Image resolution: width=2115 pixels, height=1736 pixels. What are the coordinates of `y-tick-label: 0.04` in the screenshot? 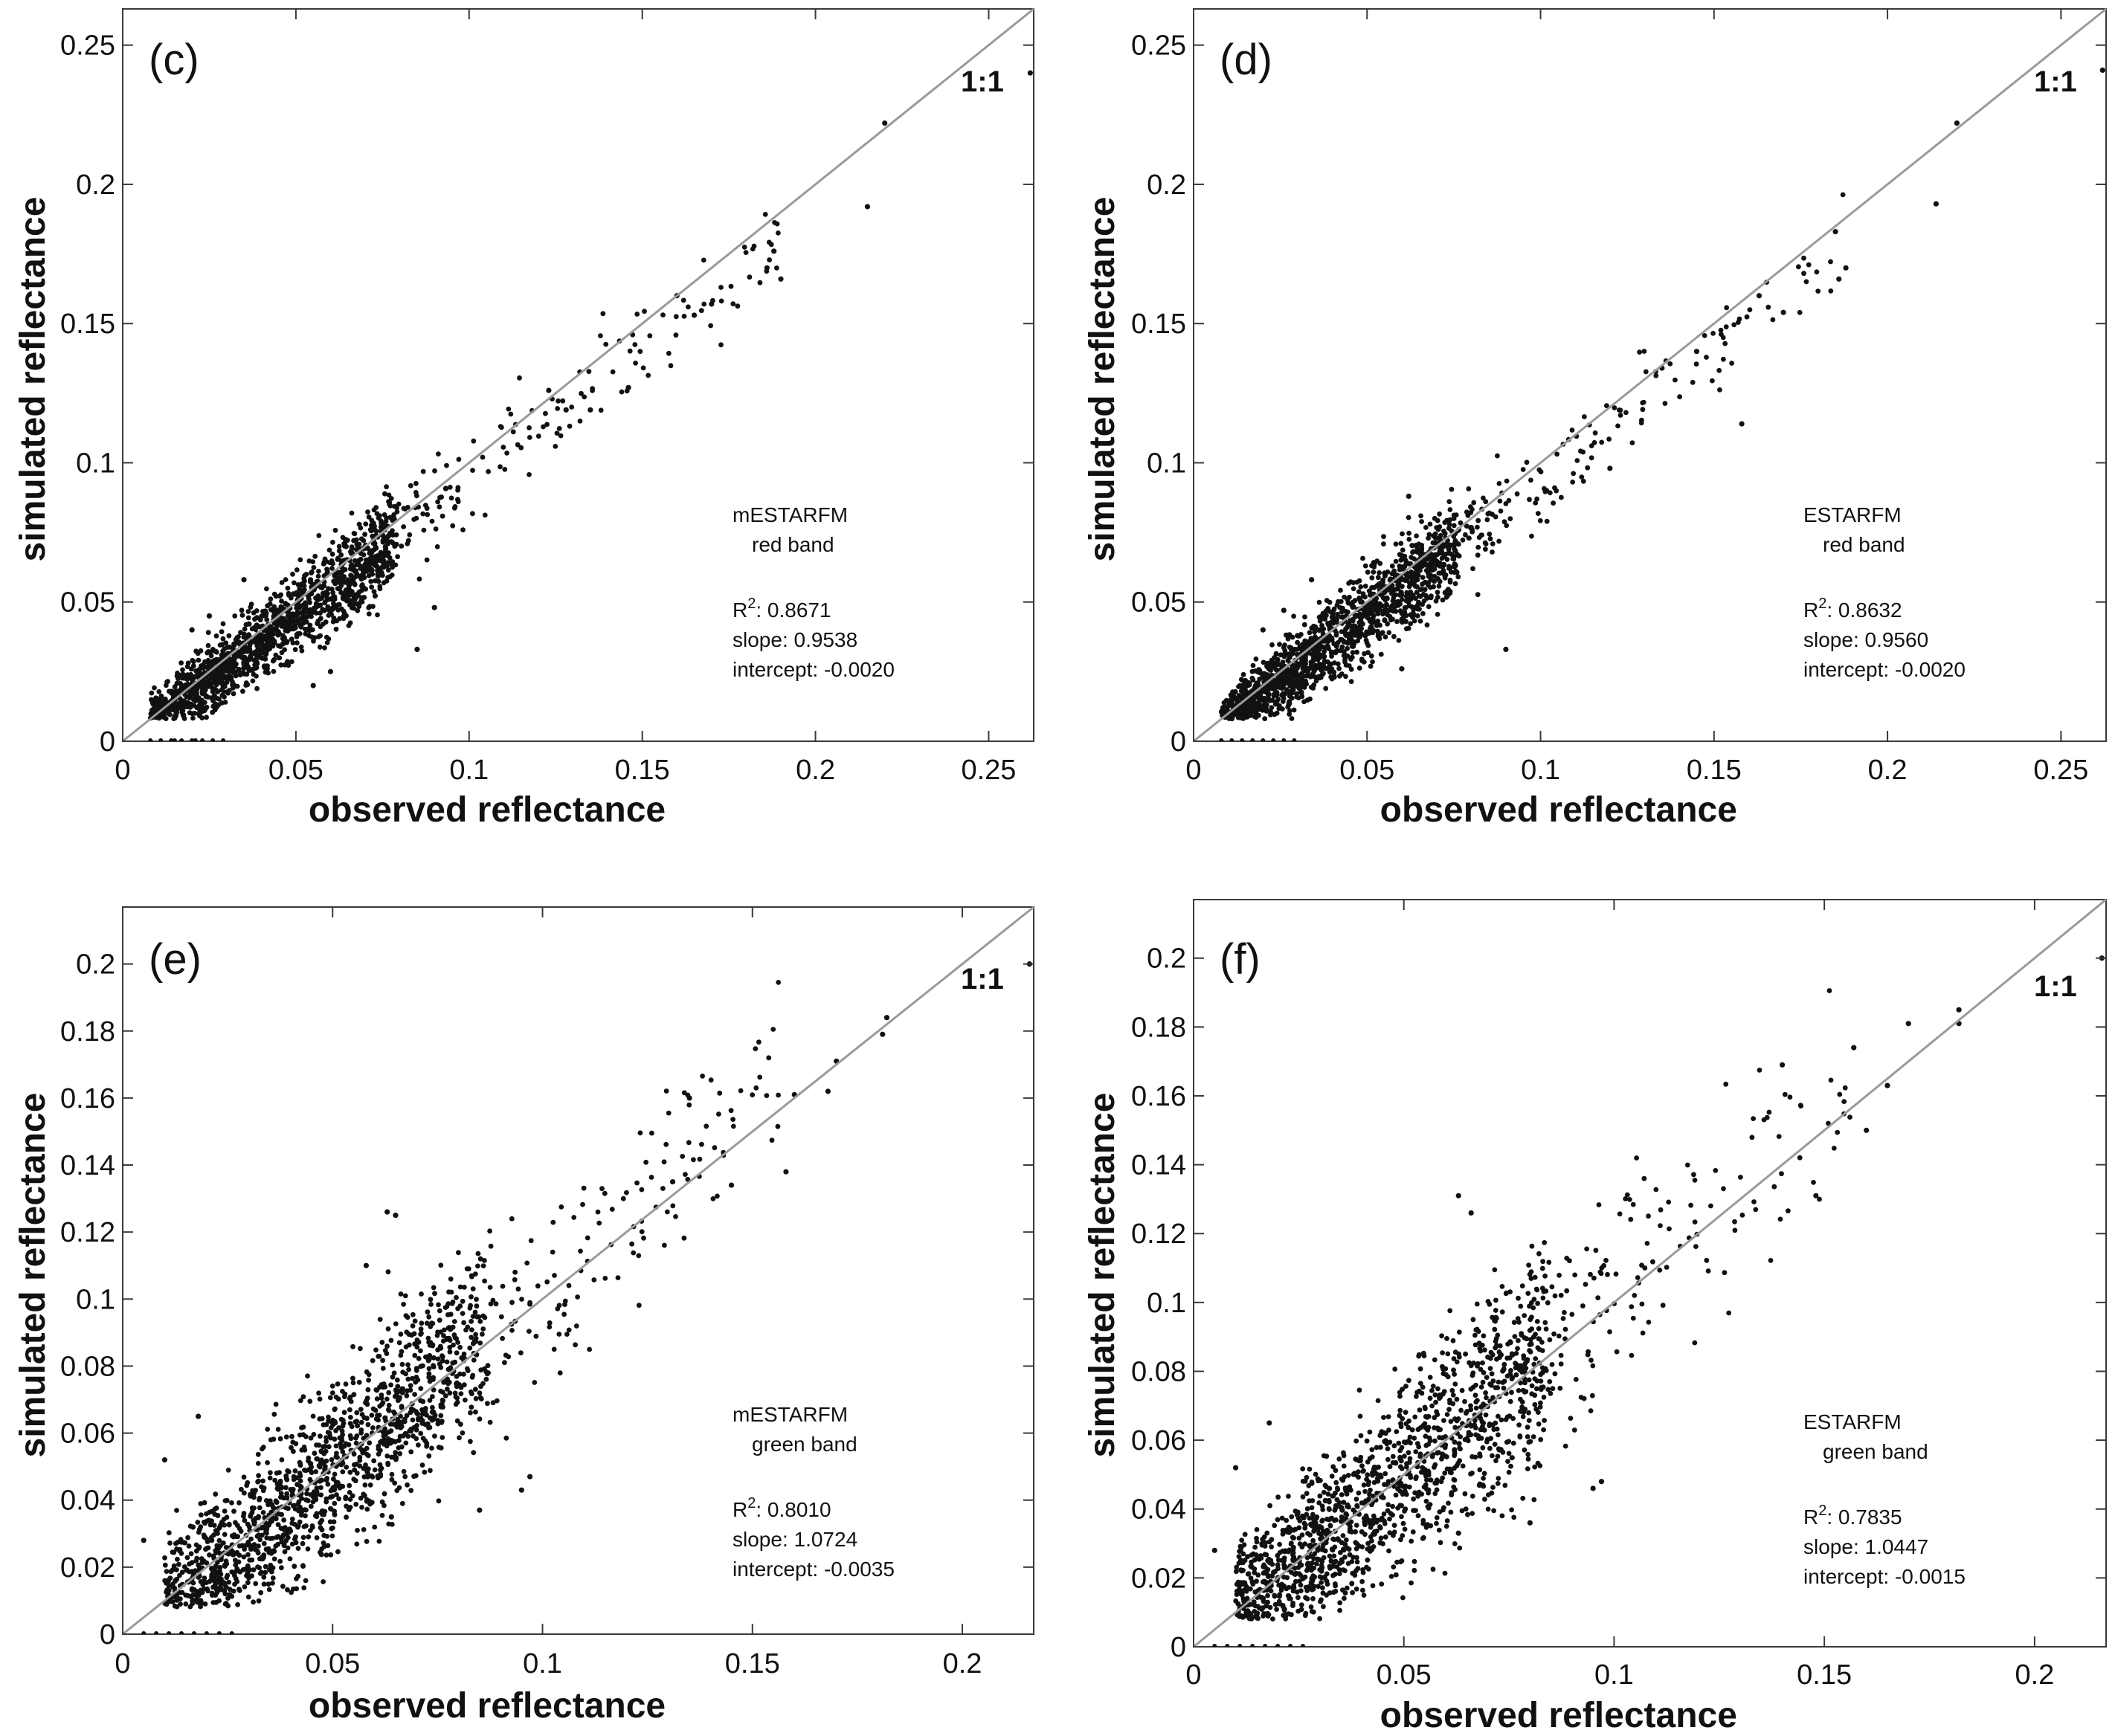 It's located at (87, 1501).